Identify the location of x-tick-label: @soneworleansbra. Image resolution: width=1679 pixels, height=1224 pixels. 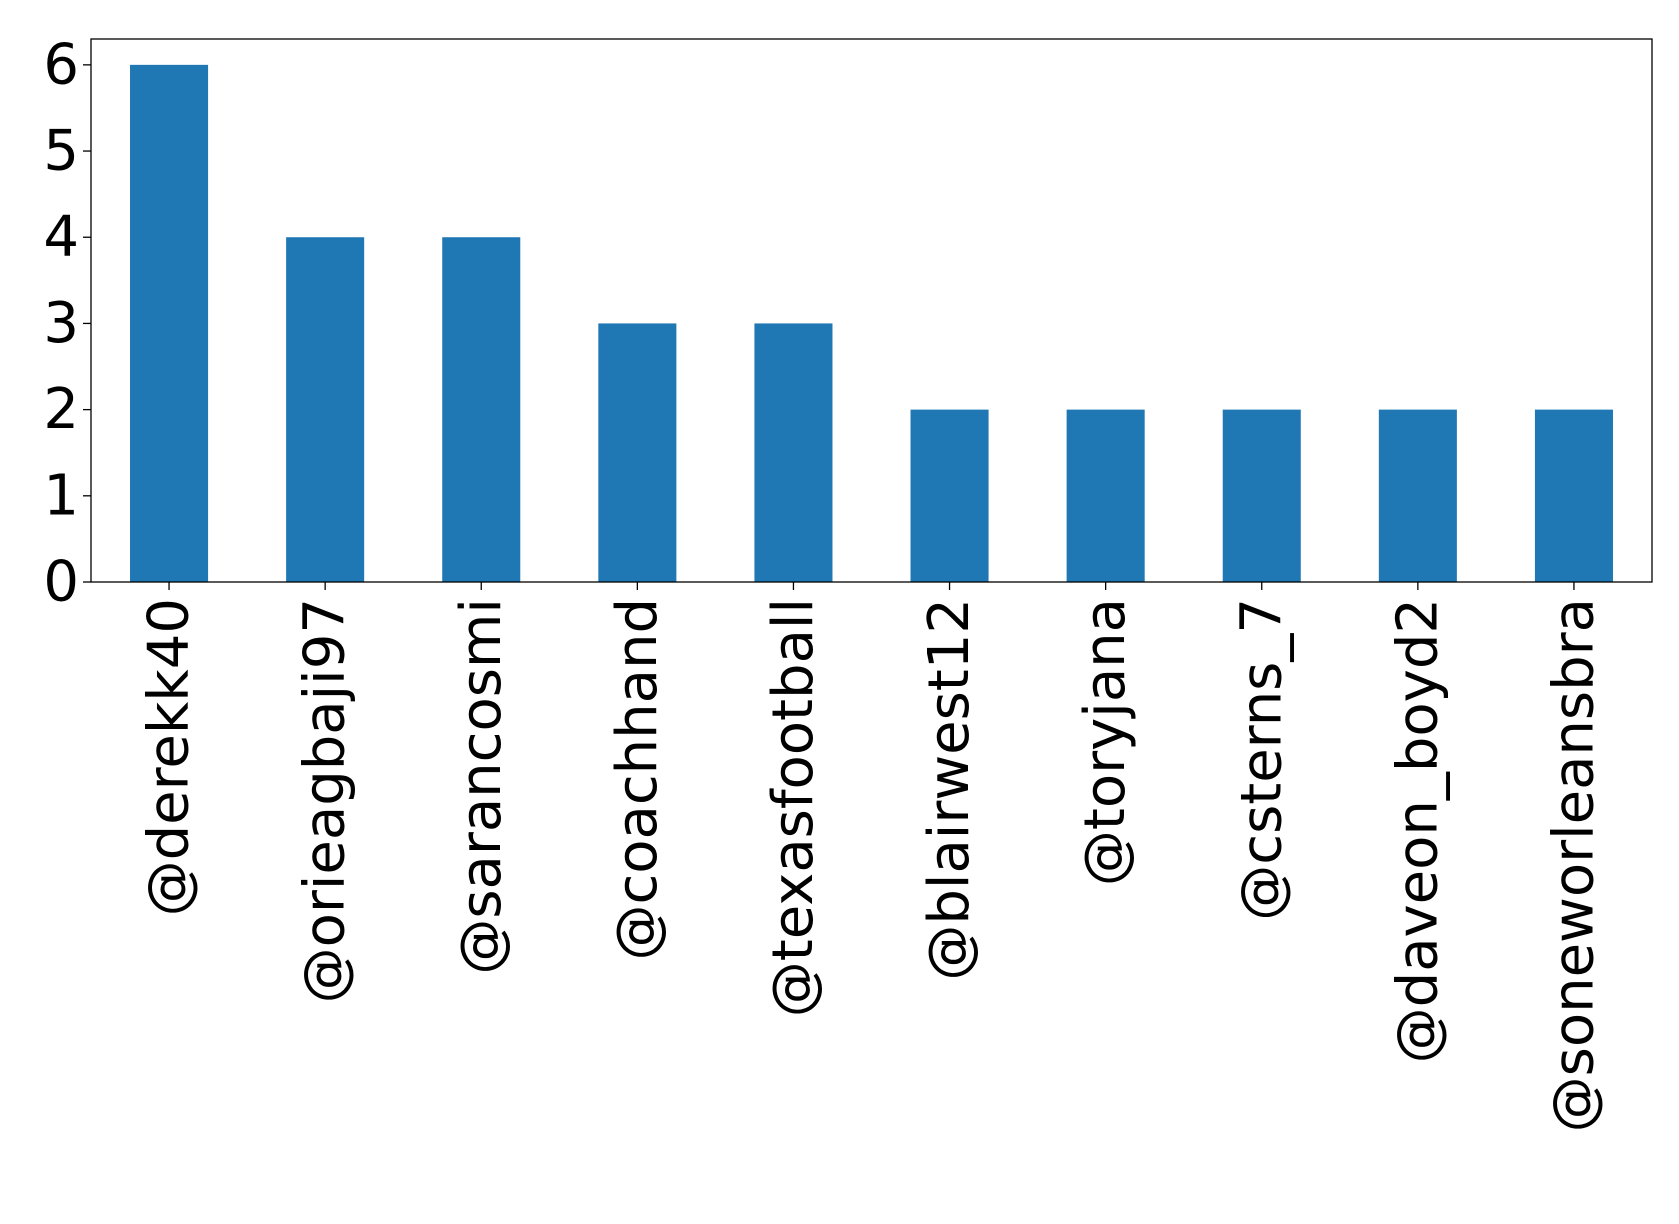
(1573, 865).